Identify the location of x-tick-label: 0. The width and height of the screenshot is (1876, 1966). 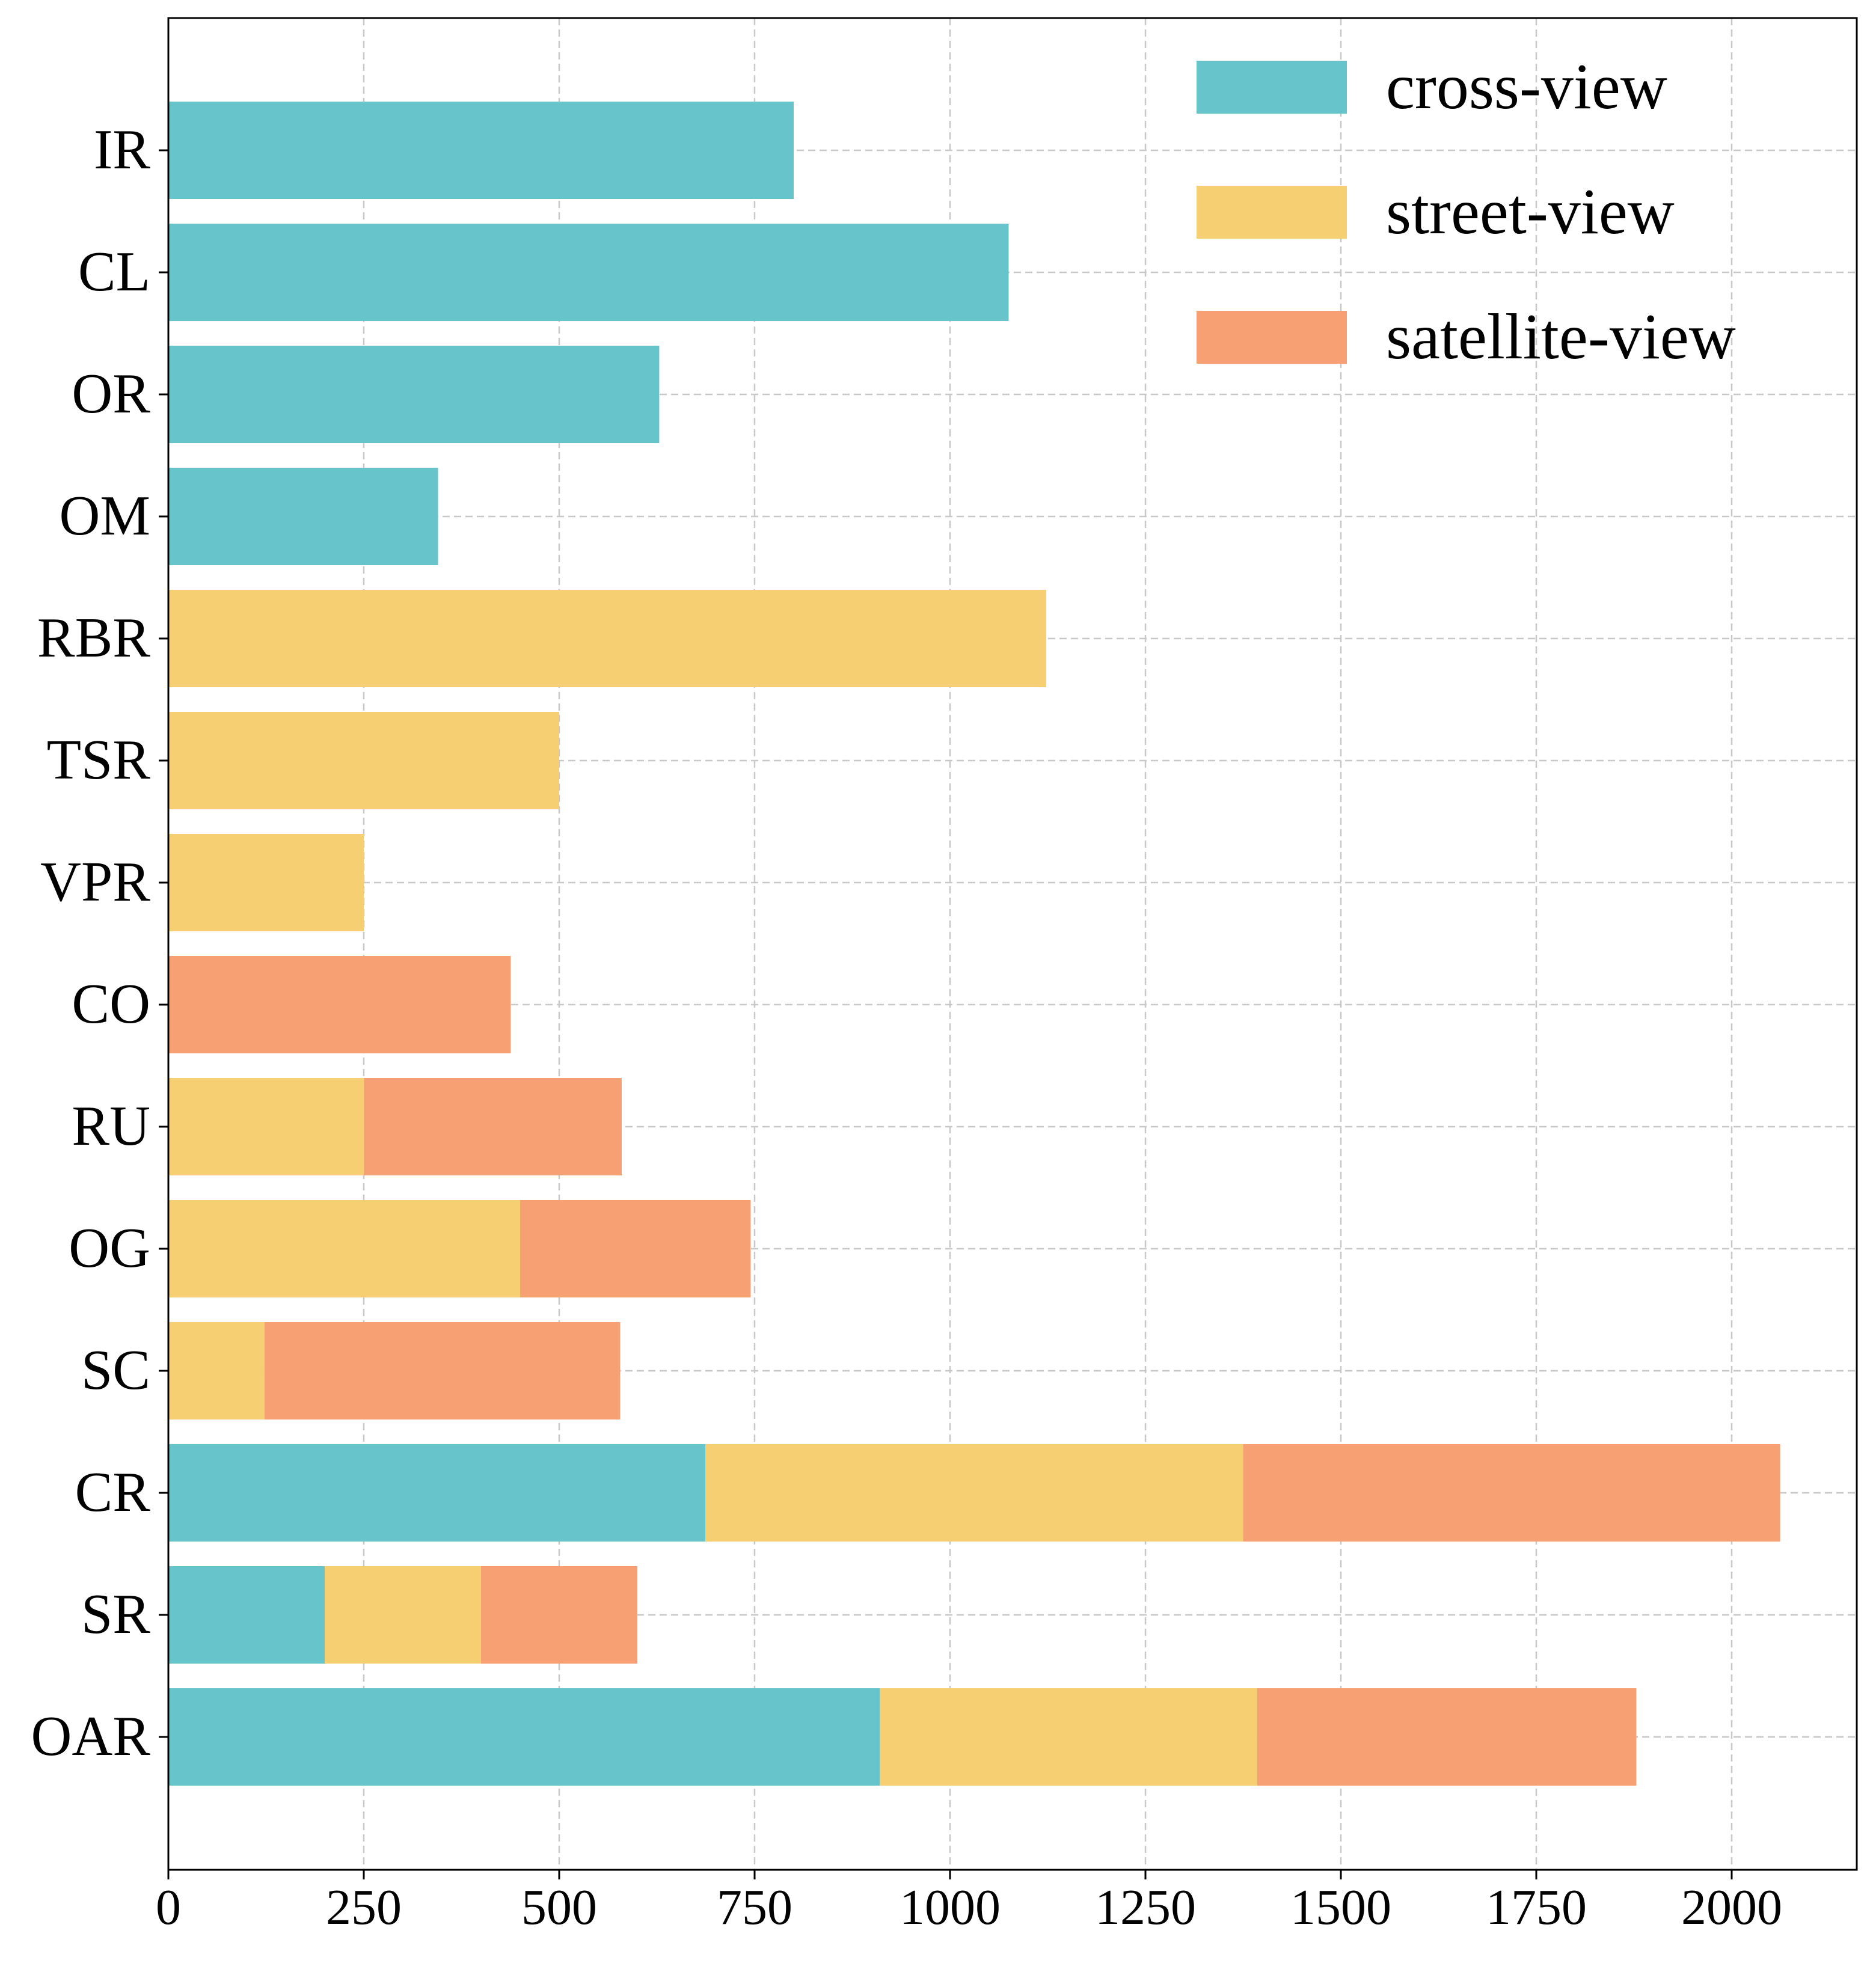
(168, 1907).